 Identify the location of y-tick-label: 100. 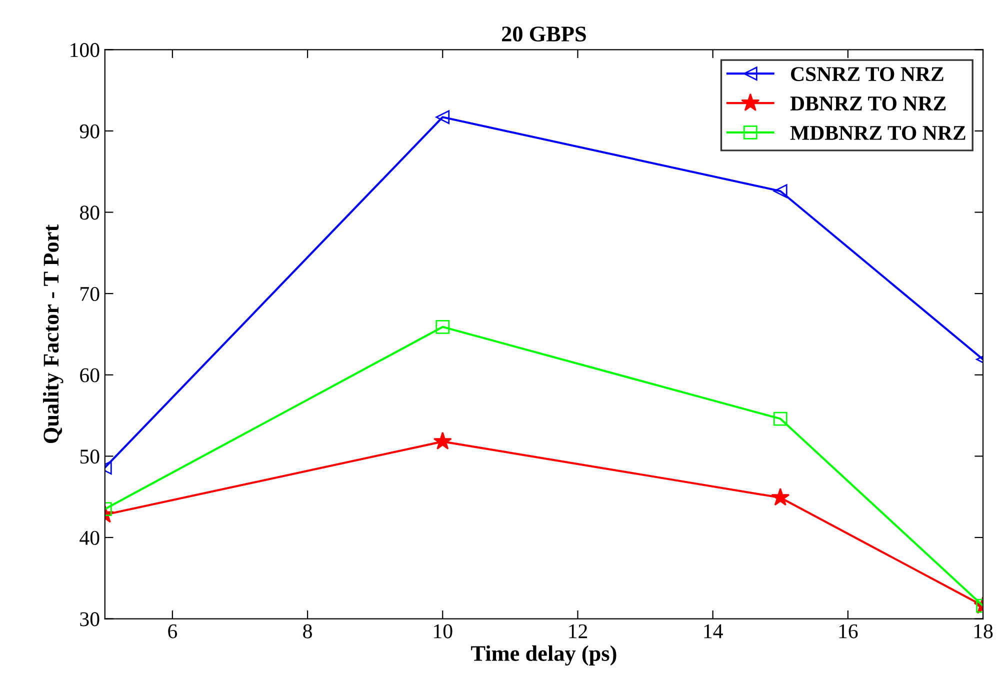
(85, 50).